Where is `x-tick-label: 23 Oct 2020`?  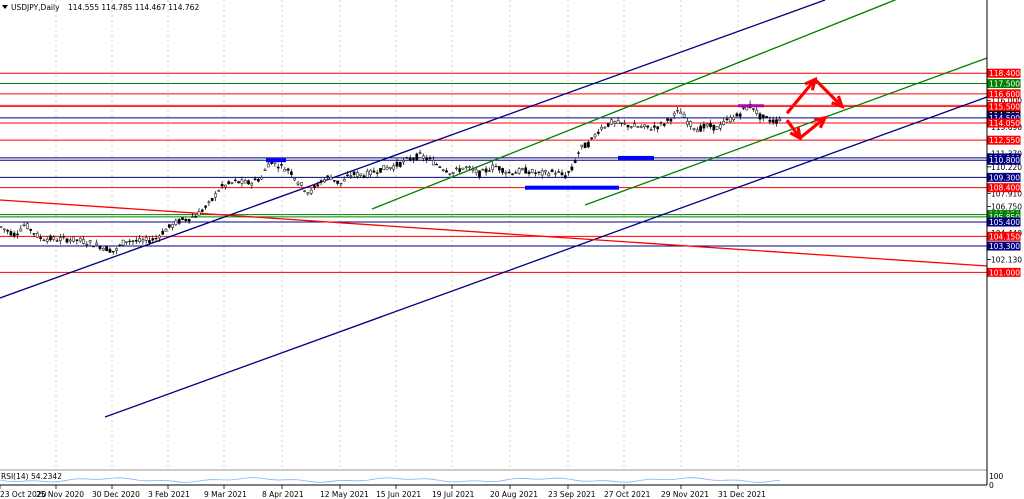
x-tick-label: 23 Oct 2020 is located at coordinates (23, 494).